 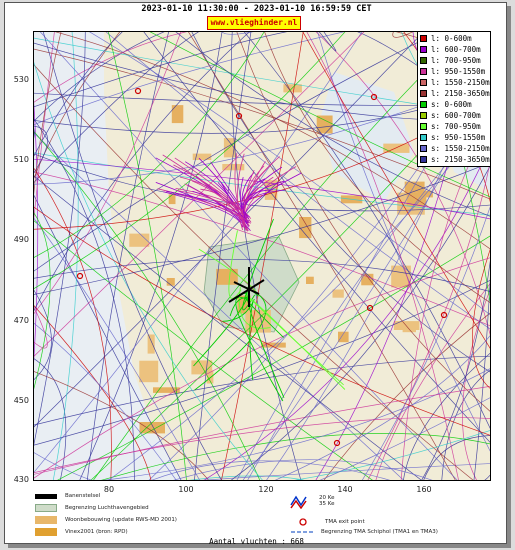 I want to click on key-airport-boundary: Begrenzing Luchthavengebied, so click(x=92, y=508).